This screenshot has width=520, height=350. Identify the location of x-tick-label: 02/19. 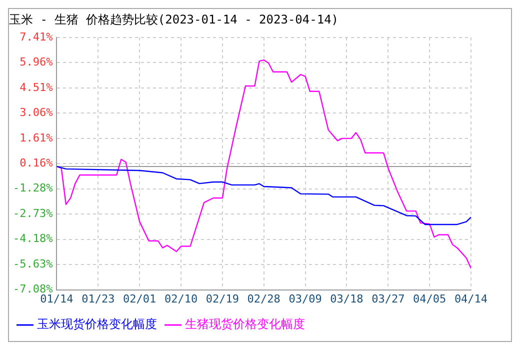
(223, 299).